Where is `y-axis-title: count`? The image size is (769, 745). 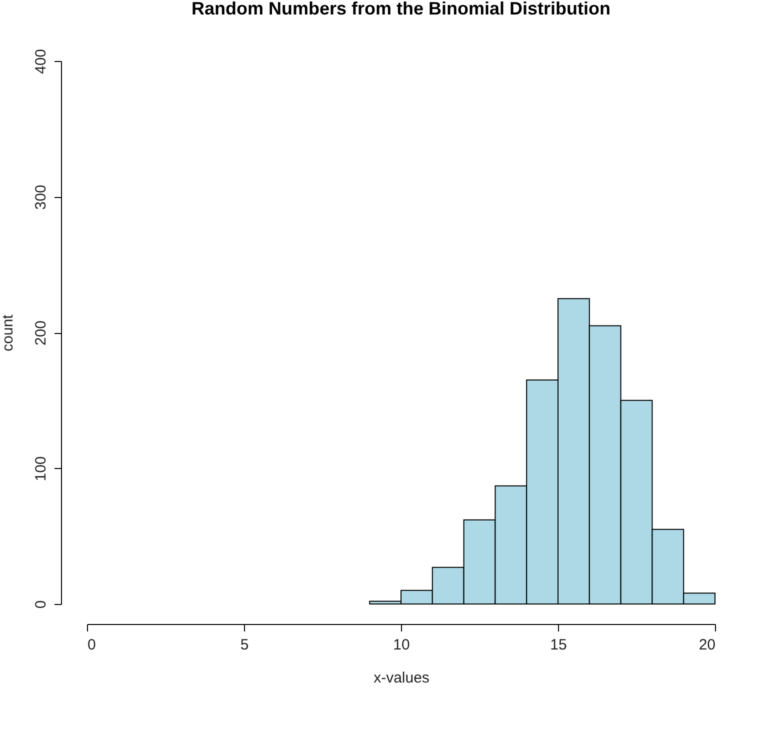 y-axis-title: count is located at coordinates (8, 333).